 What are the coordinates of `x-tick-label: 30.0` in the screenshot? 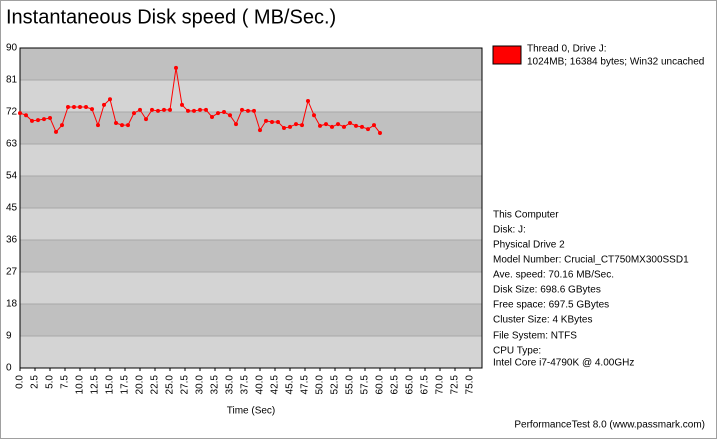 It's located at (200, 385).